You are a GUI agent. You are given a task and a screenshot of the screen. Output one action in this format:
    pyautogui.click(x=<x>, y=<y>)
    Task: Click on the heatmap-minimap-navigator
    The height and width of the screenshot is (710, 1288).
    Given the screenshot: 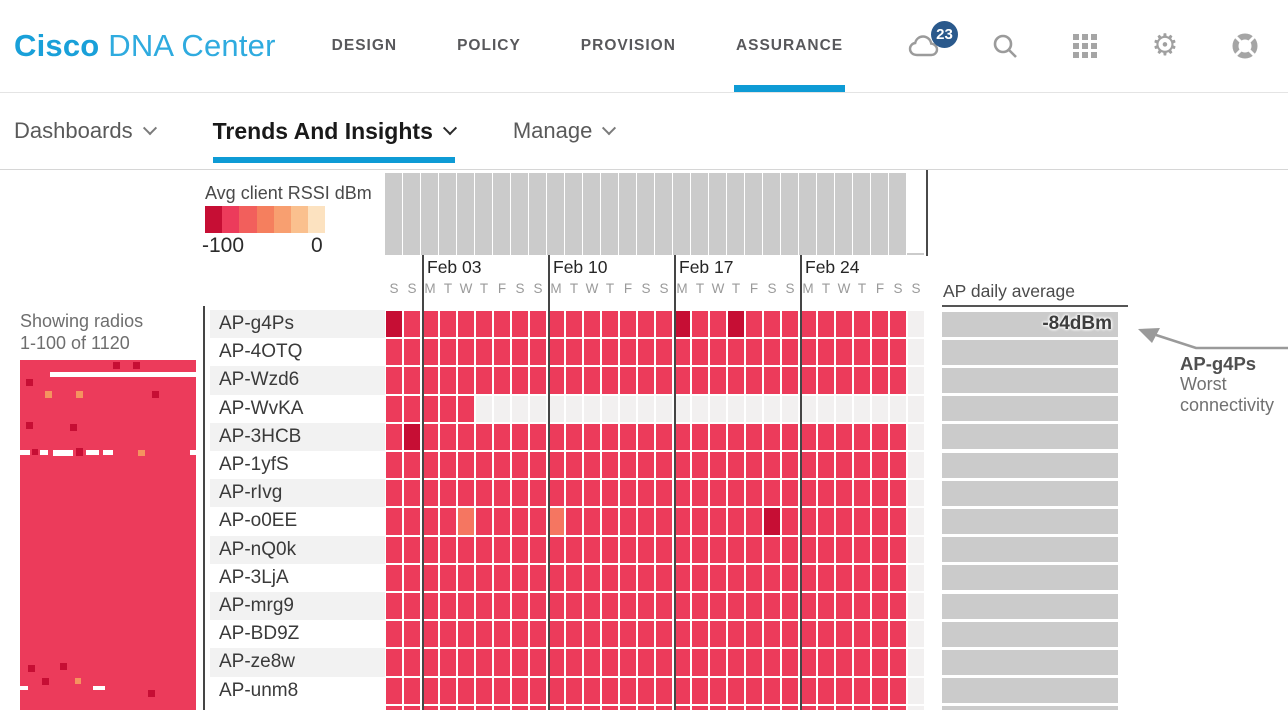 What is the action you would take?
    pyautogui.click(x=108, y=535)
    